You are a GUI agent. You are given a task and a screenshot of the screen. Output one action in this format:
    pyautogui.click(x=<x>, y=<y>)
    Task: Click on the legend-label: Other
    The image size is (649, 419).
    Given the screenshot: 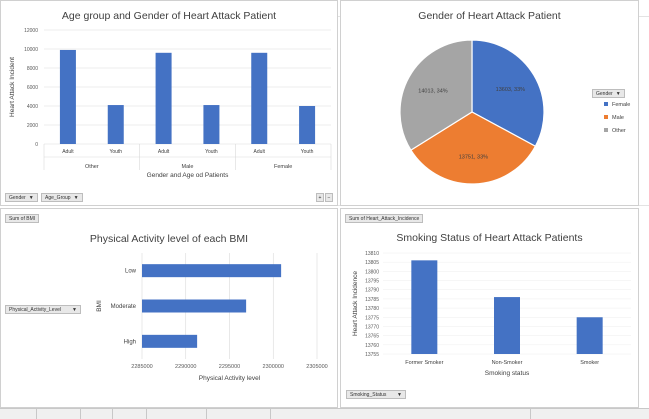 What is the action you would take?
    pyautogui.click(x=619, y=131)
    